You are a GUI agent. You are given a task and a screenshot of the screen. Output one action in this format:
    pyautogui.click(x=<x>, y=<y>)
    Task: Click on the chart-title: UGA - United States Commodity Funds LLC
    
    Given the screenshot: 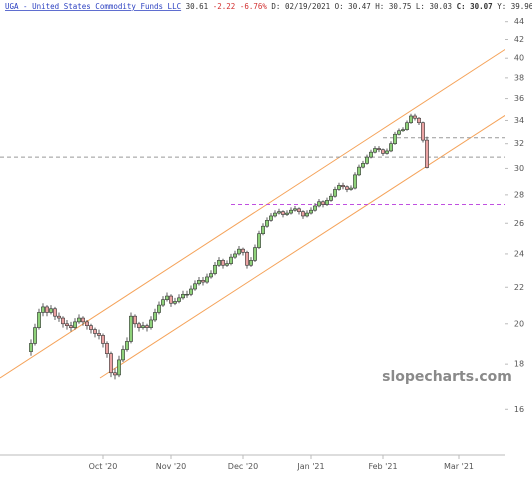 What is the action you would take?
    pyautogui.click(x=93, y=6)
    